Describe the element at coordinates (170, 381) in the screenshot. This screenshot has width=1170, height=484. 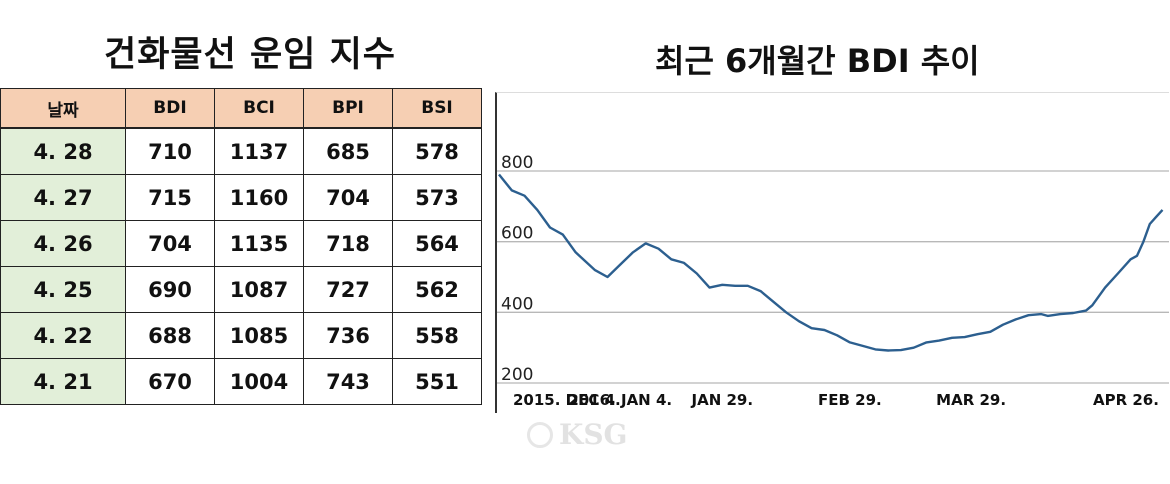
I see `cell-bdi: 670` at that location.